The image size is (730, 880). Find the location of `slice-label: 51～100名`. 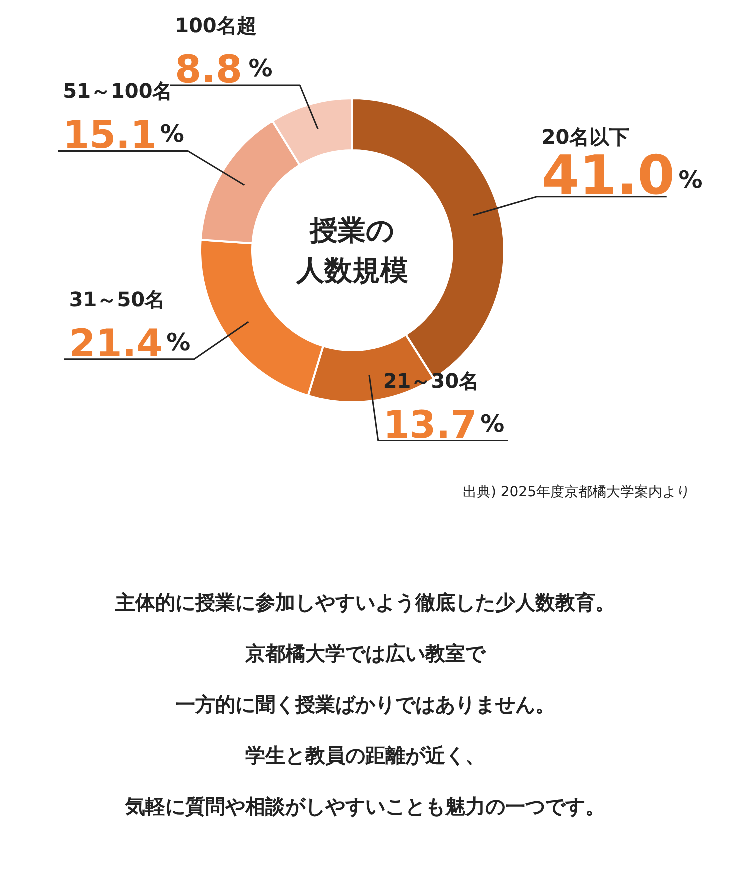

slice-label: 51～100名 is located at coordinates (118, 91).